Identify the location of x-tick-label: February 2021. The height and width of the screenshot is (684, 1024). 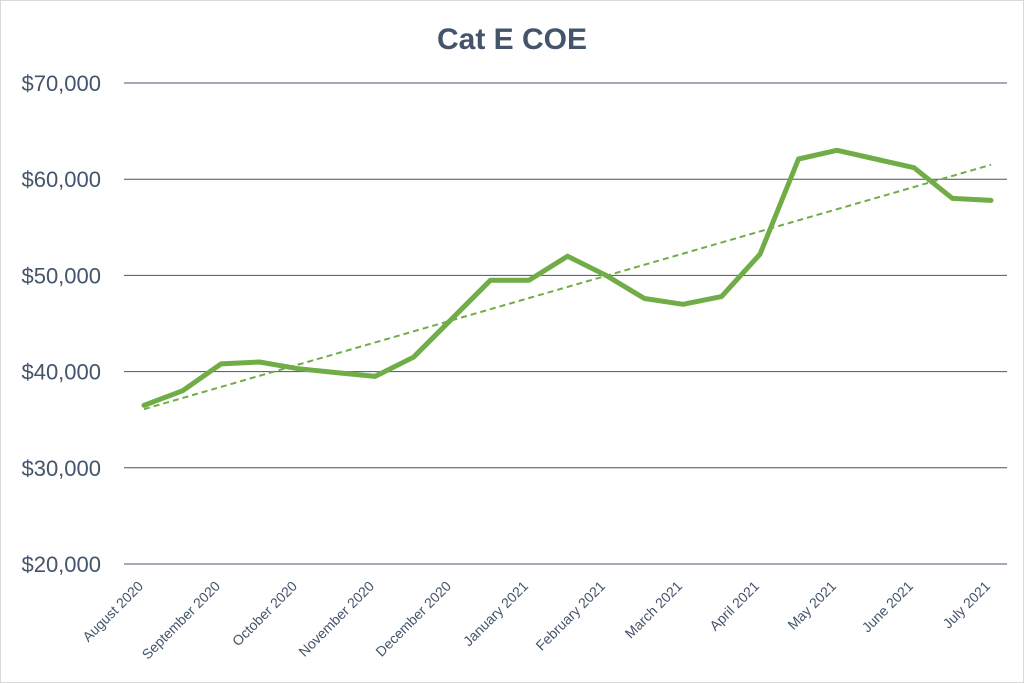
(570, 616).